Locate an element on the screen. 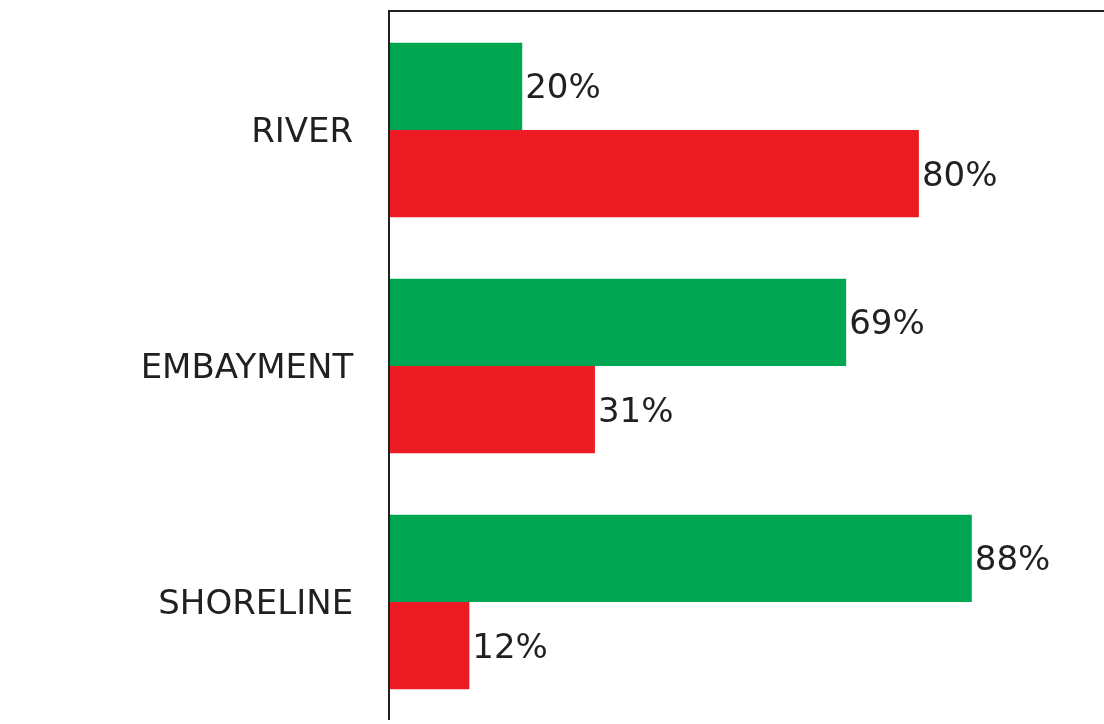 The image size is (1104, 724). data-label: 80% is located at coordinates (959, 173).